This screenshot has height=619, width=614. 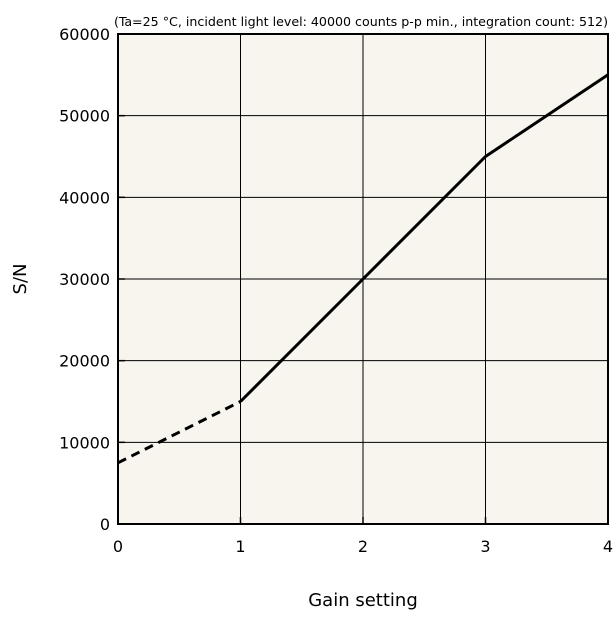 What do you see at coordinates (485, 546) in the screenshot?
I see `x-tick-label: 3` at bounding box center [485, 546].